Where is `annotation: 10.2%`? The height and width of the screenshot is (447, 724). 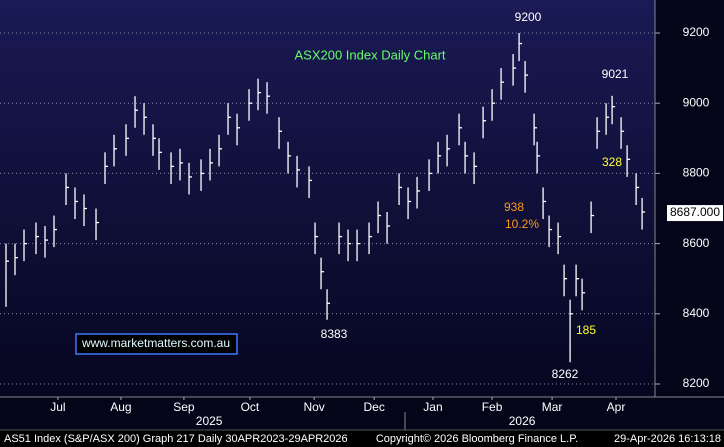
annotation: 10.2% is located at coordinates (522, 224).